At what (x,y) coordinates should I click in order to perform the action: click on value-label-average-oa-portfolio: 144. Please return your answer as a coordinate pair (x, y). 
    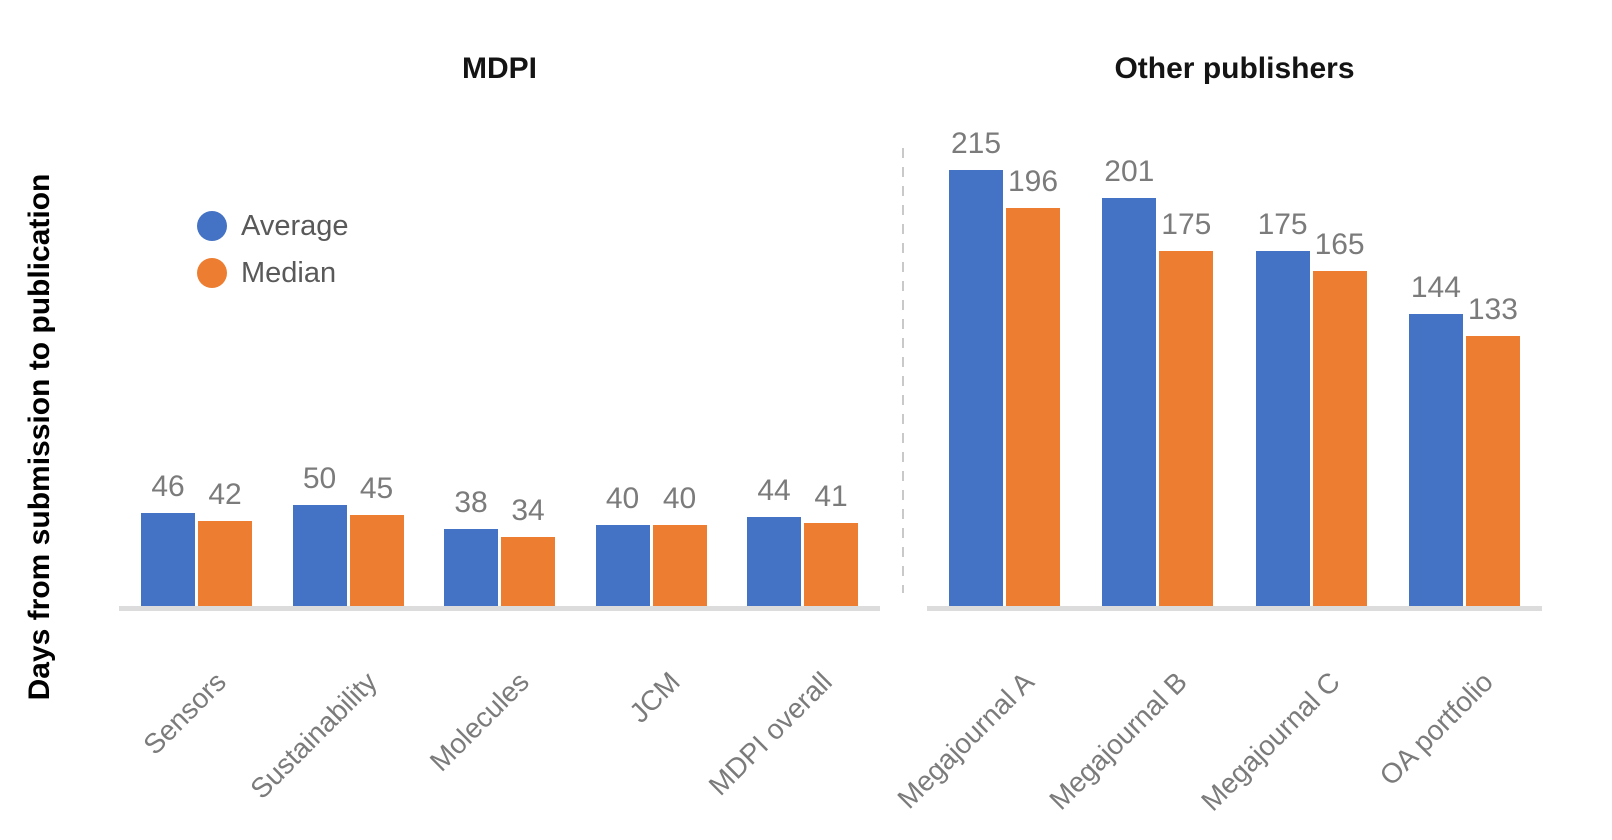
    Looking at the image, I should click on (1435, 287).